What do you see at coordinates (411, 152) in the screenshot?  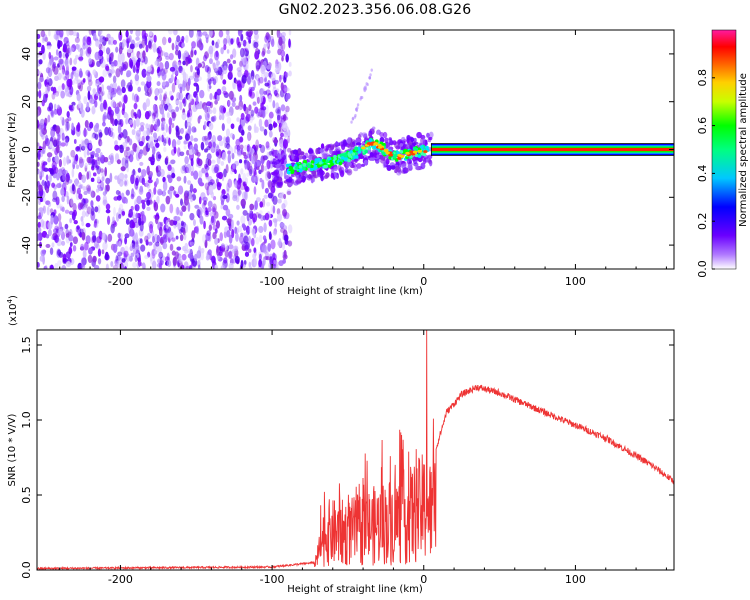 I see `signal-hotspot` at bounding box center [411, 152].